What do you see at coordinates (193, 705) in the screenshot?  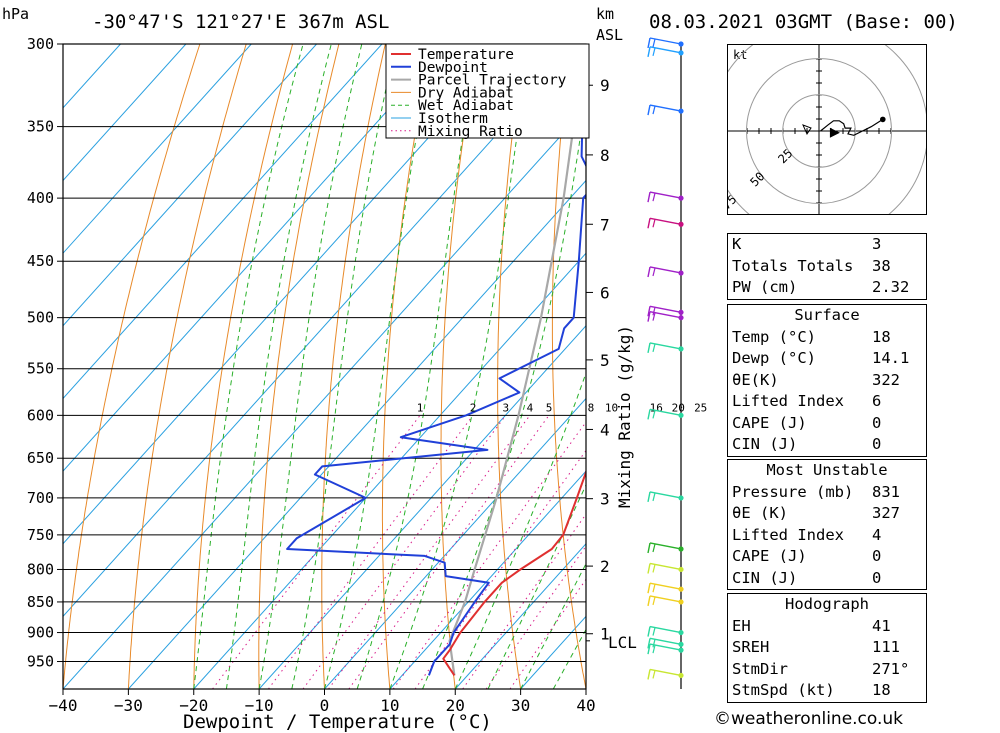 I see `temperature-tick-label: −20` at bounding box center [193, 705].